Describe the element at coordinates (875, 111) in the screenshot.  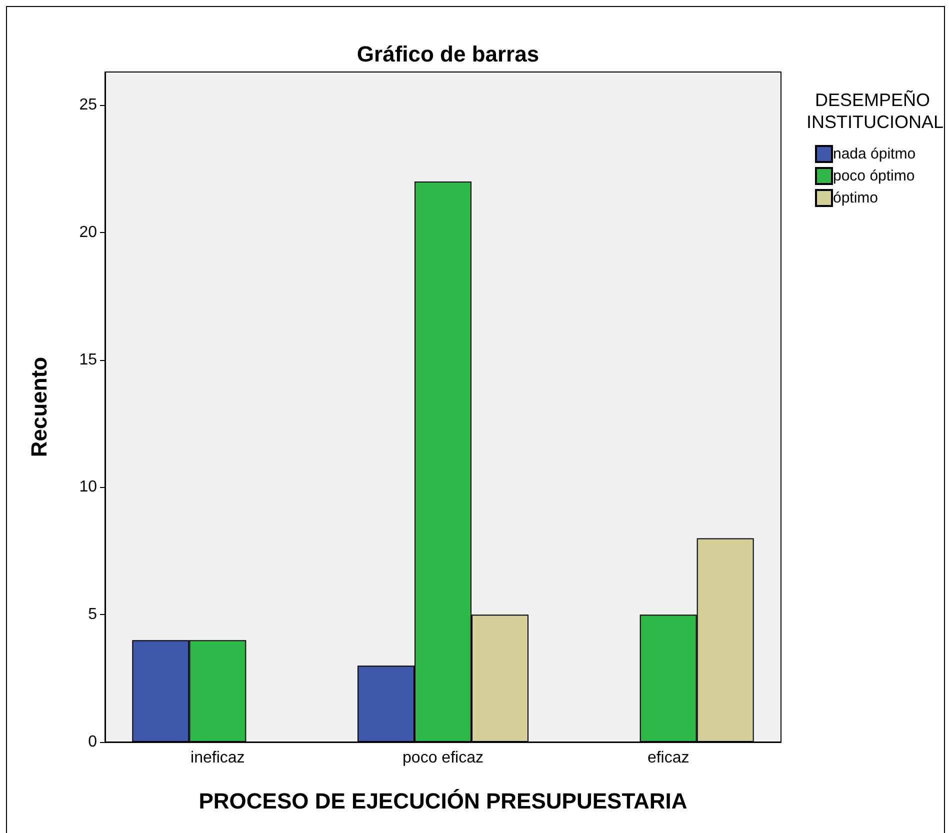
I see `legend-title: DESEMPEÑO INSTITUCIONAL` at that location.